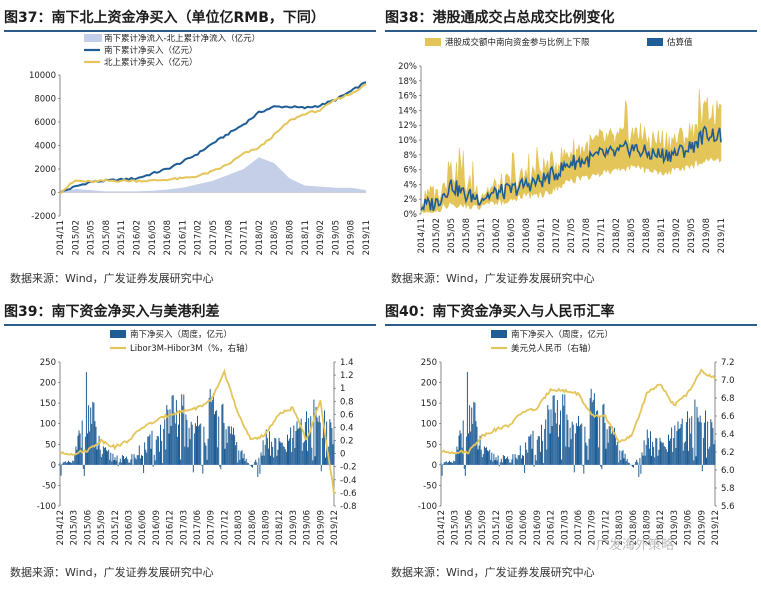 The width and height of the screenshot is (761, 592). Describe the element at coordinates (308, 527) in the screenshot. I see `x-tick-label: 2019/06` at that location.